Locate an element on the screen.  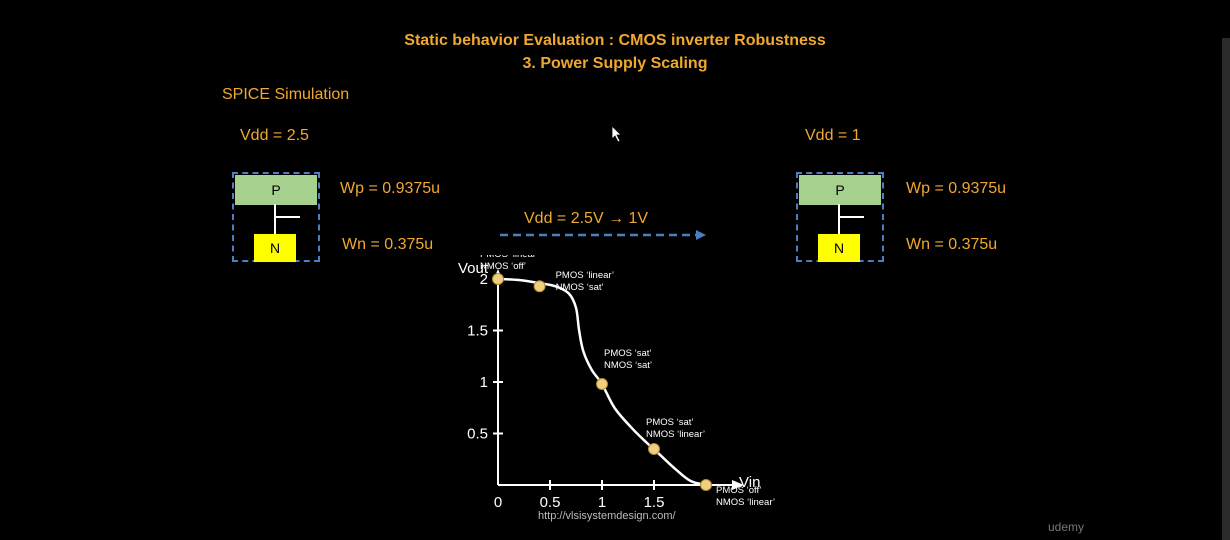
slide-subtitle: 3. Power Supply Scaling is located at coordinates (615, 63).